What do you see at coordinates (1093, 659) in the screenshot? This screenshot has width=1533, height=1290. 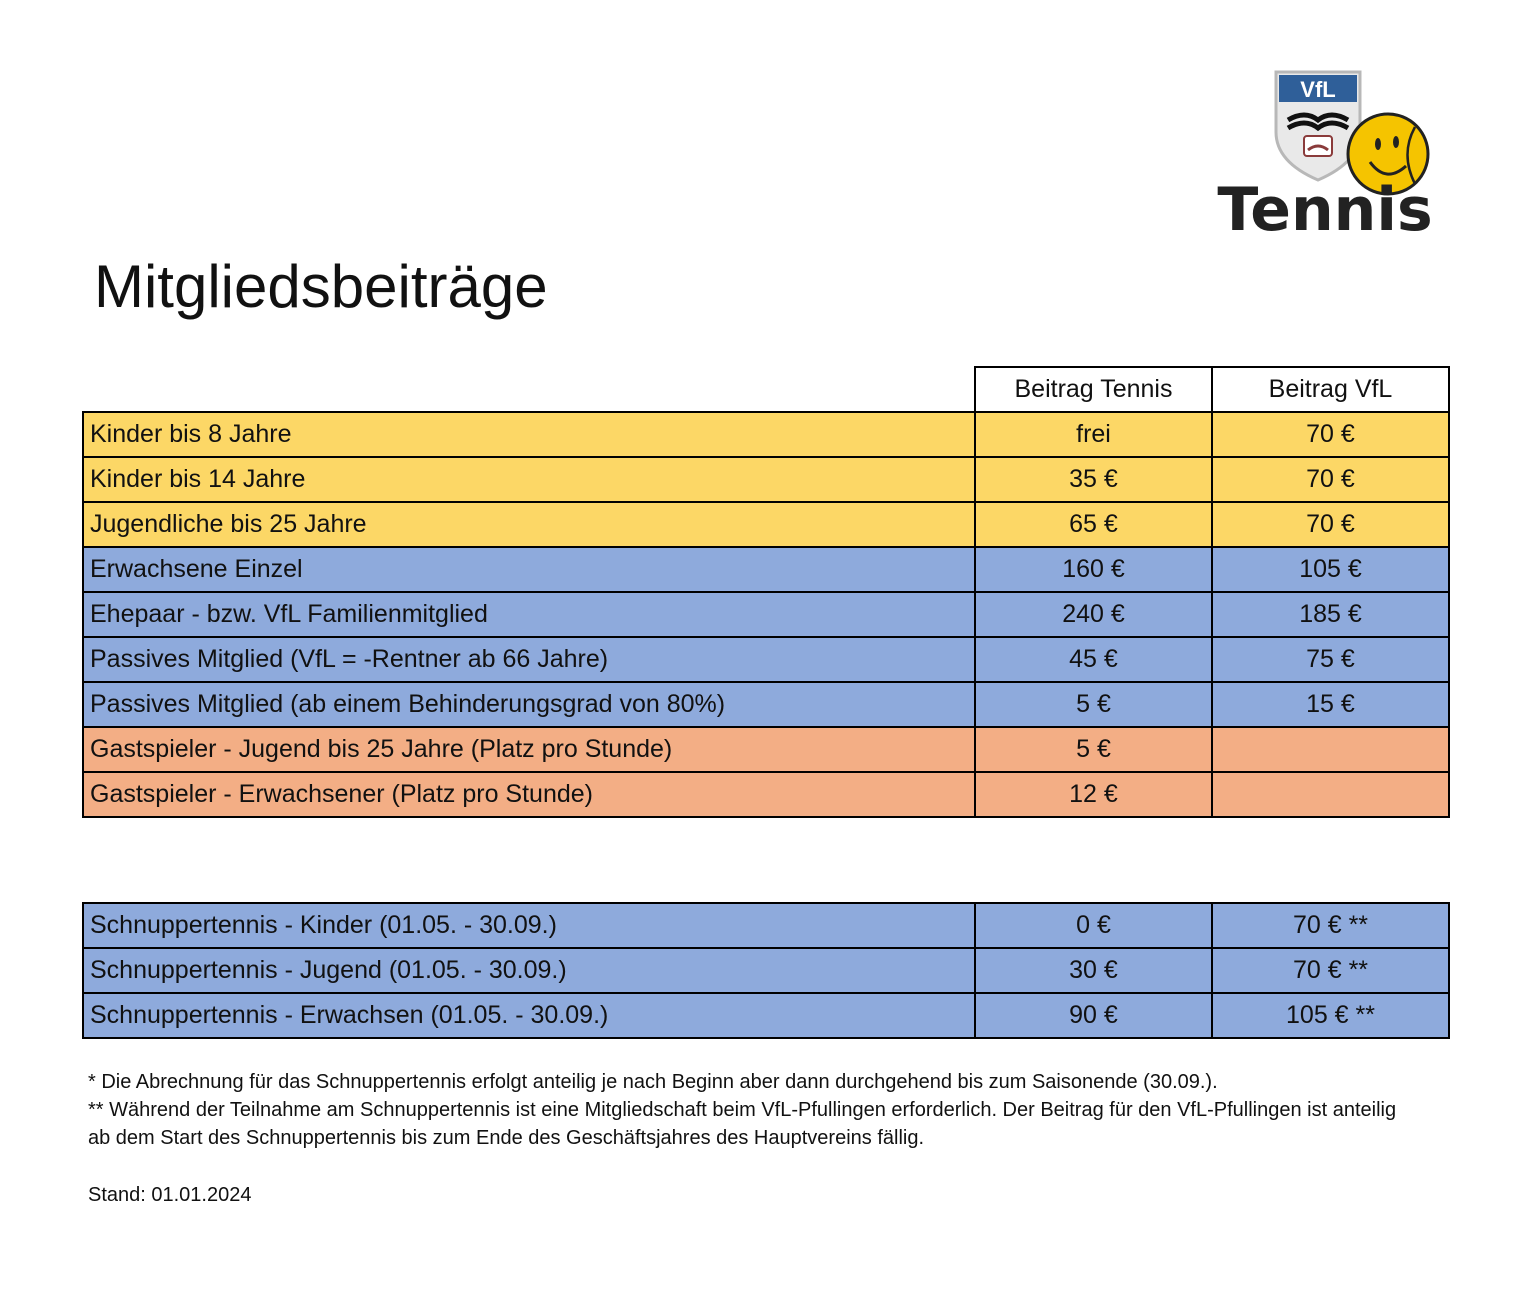 I see `tennis-fee-cell: 45 €` at bounding box center [1093, 659].